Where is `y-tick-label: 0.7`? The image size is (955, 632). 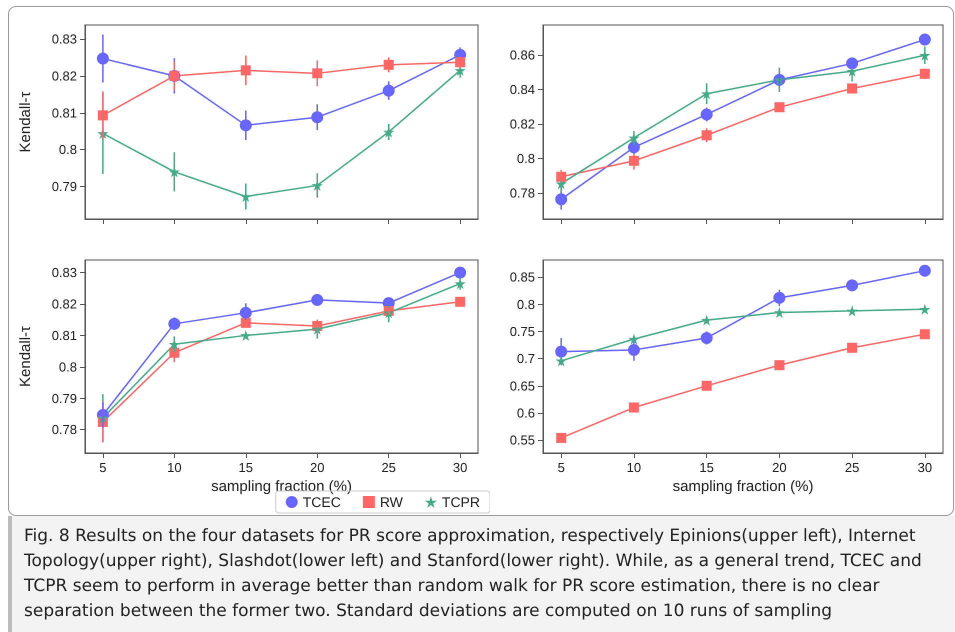
y-tick-label: 0.7 is located at coordinates (525, 358).